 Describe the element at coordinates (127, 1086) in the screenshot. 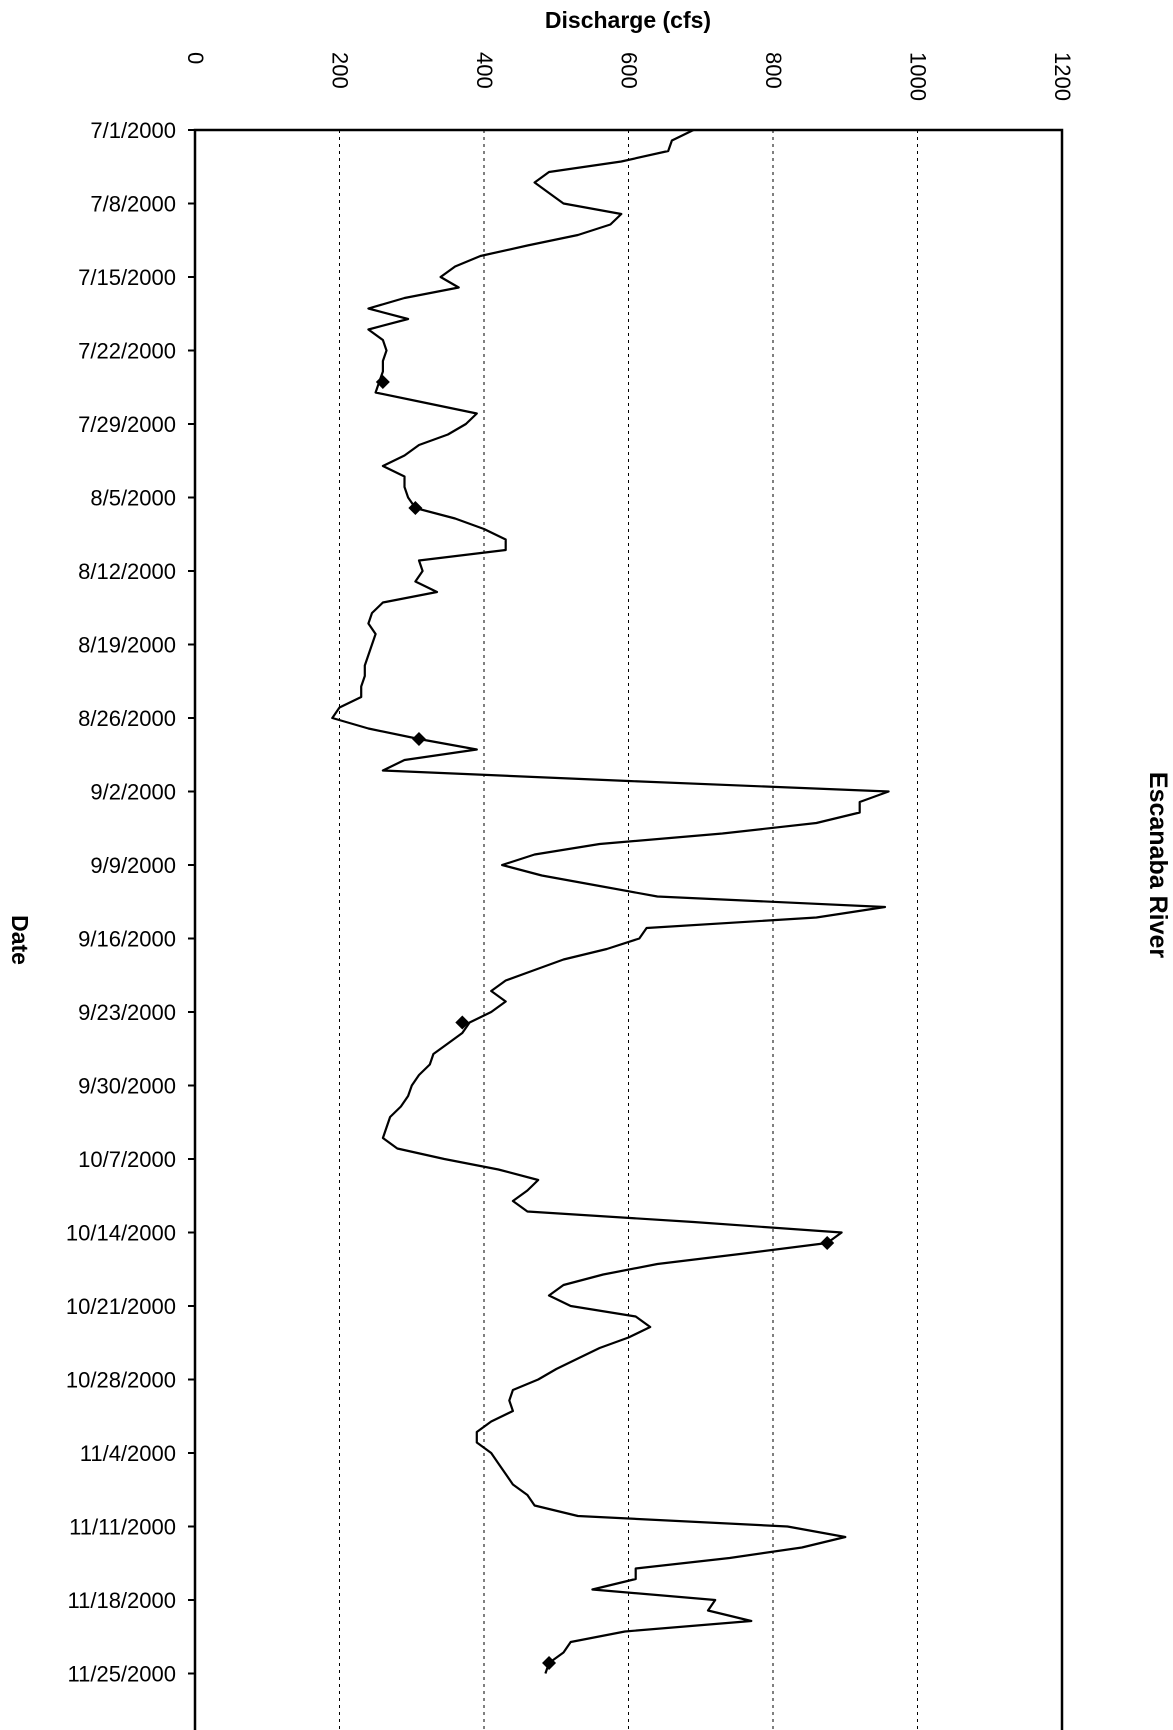

I see `y-tick-label: 9/30/2000` at that location.